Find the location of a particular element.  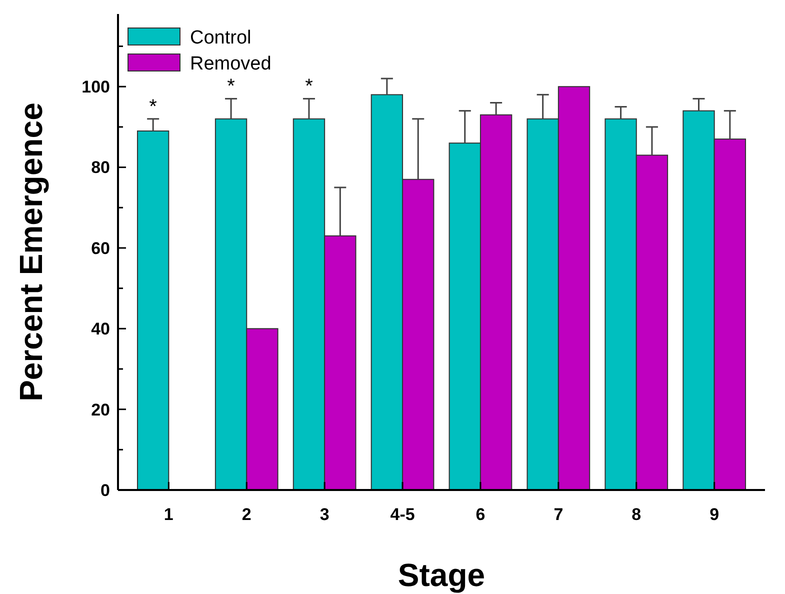

x-tick-label: 7 is located at coordinates (559, 514).